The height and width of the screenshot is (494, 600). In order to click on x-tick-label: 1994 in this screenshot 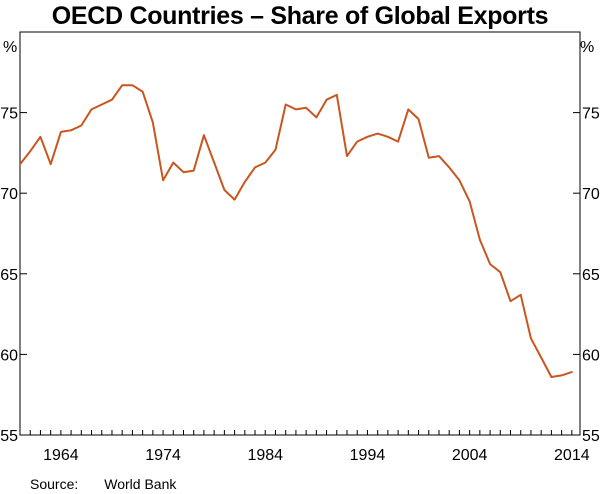, I will do `click(368, 455)`.